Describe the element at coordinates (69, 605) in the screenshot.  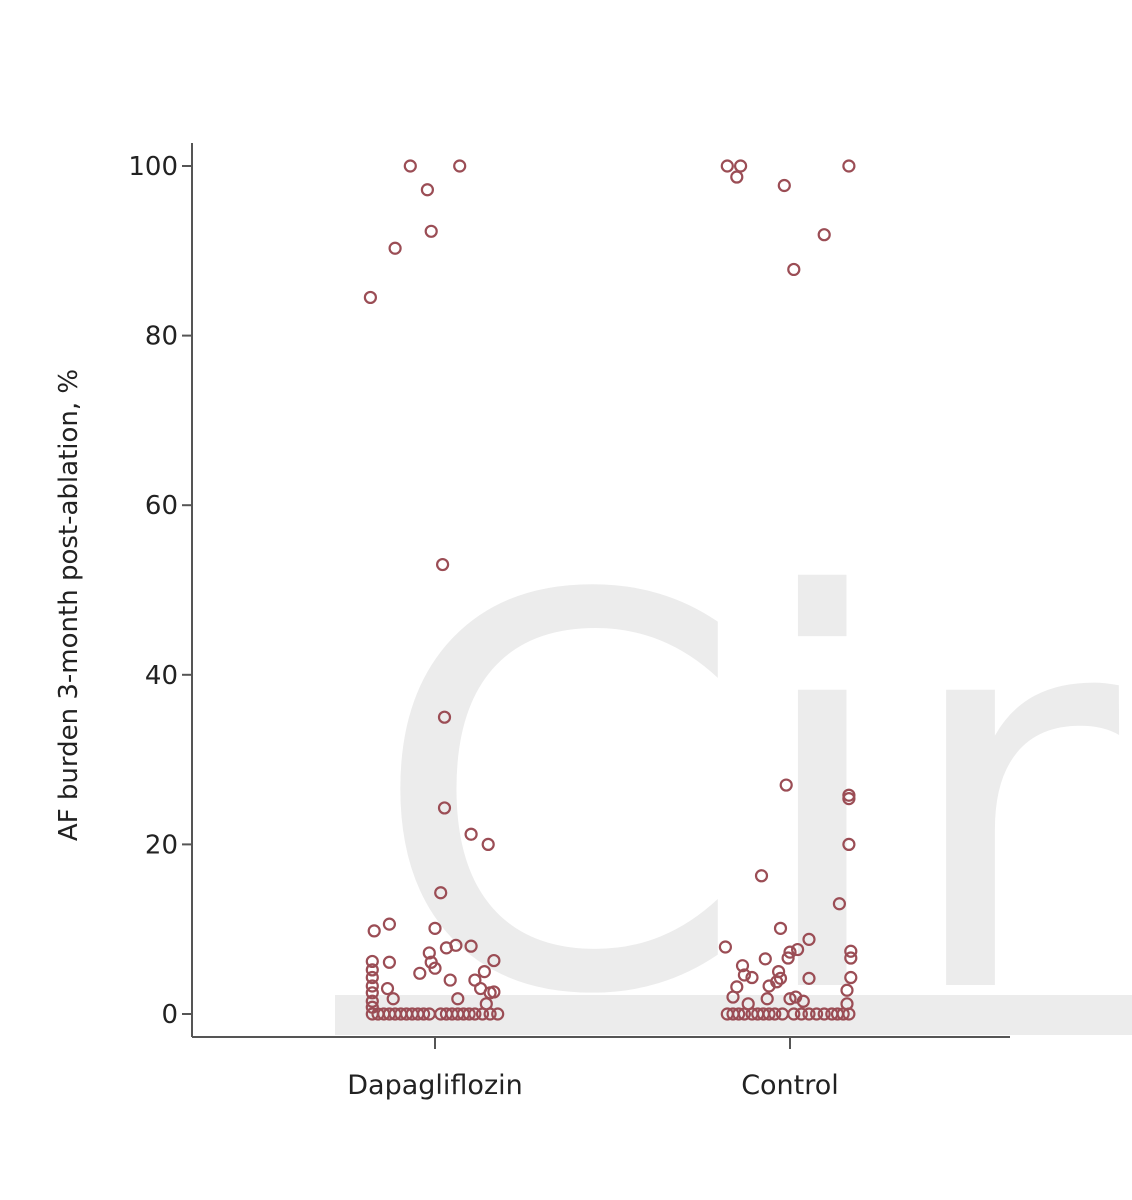
I see `y-axis-title: AF burden 3-month post-ablation, %` at that location.